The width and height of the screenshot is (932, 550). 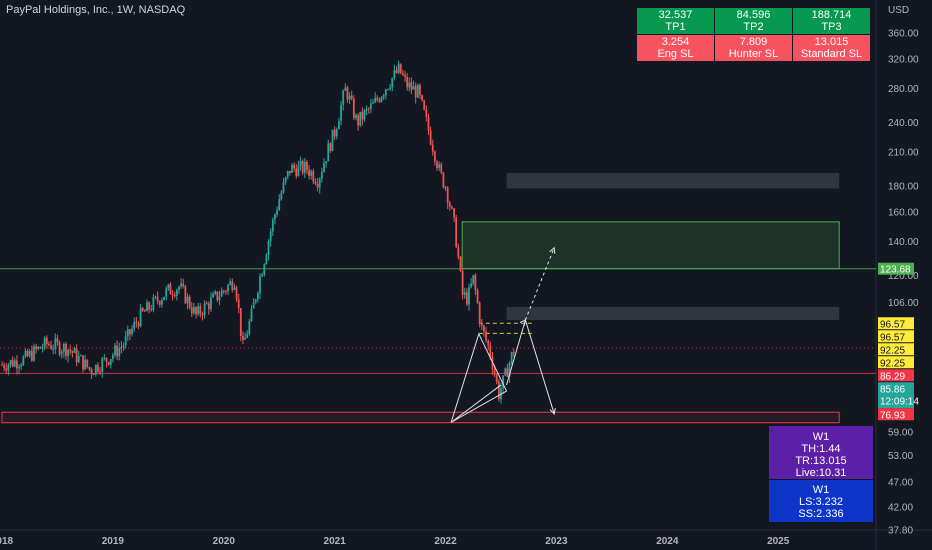 What do you see at coordinates (224, 541) in the screenshot?
I see `x-tick-label: 2020` at bounding box center [224, 541].